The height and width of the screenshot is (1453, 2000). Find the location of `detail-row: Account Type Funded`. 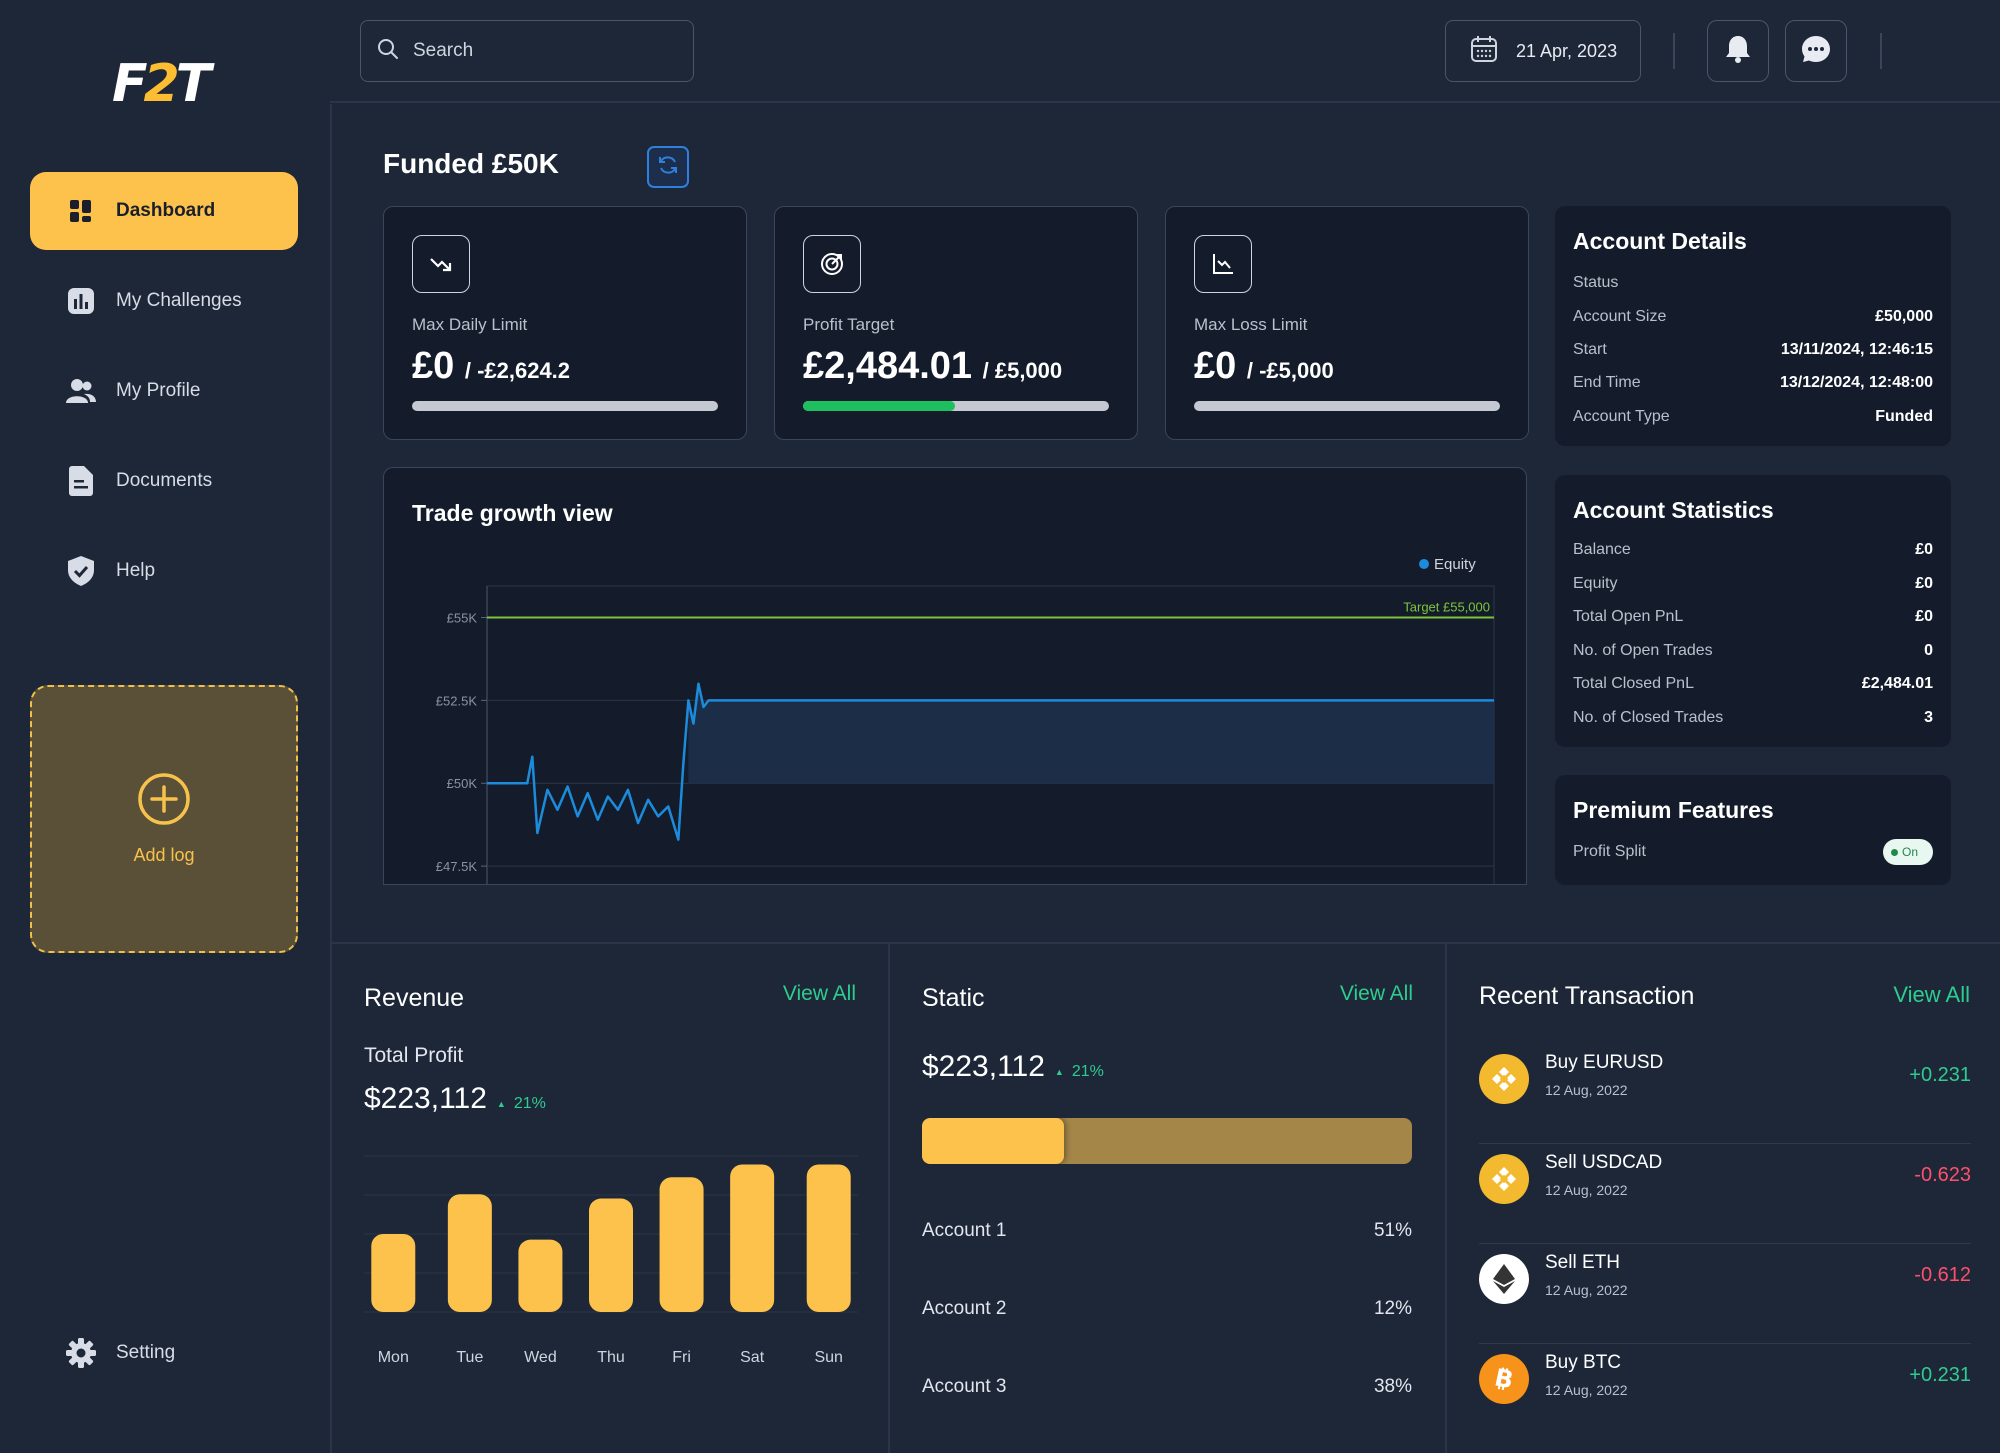

detail-row: Account Type Funded is located at coordinates (1753, 417).